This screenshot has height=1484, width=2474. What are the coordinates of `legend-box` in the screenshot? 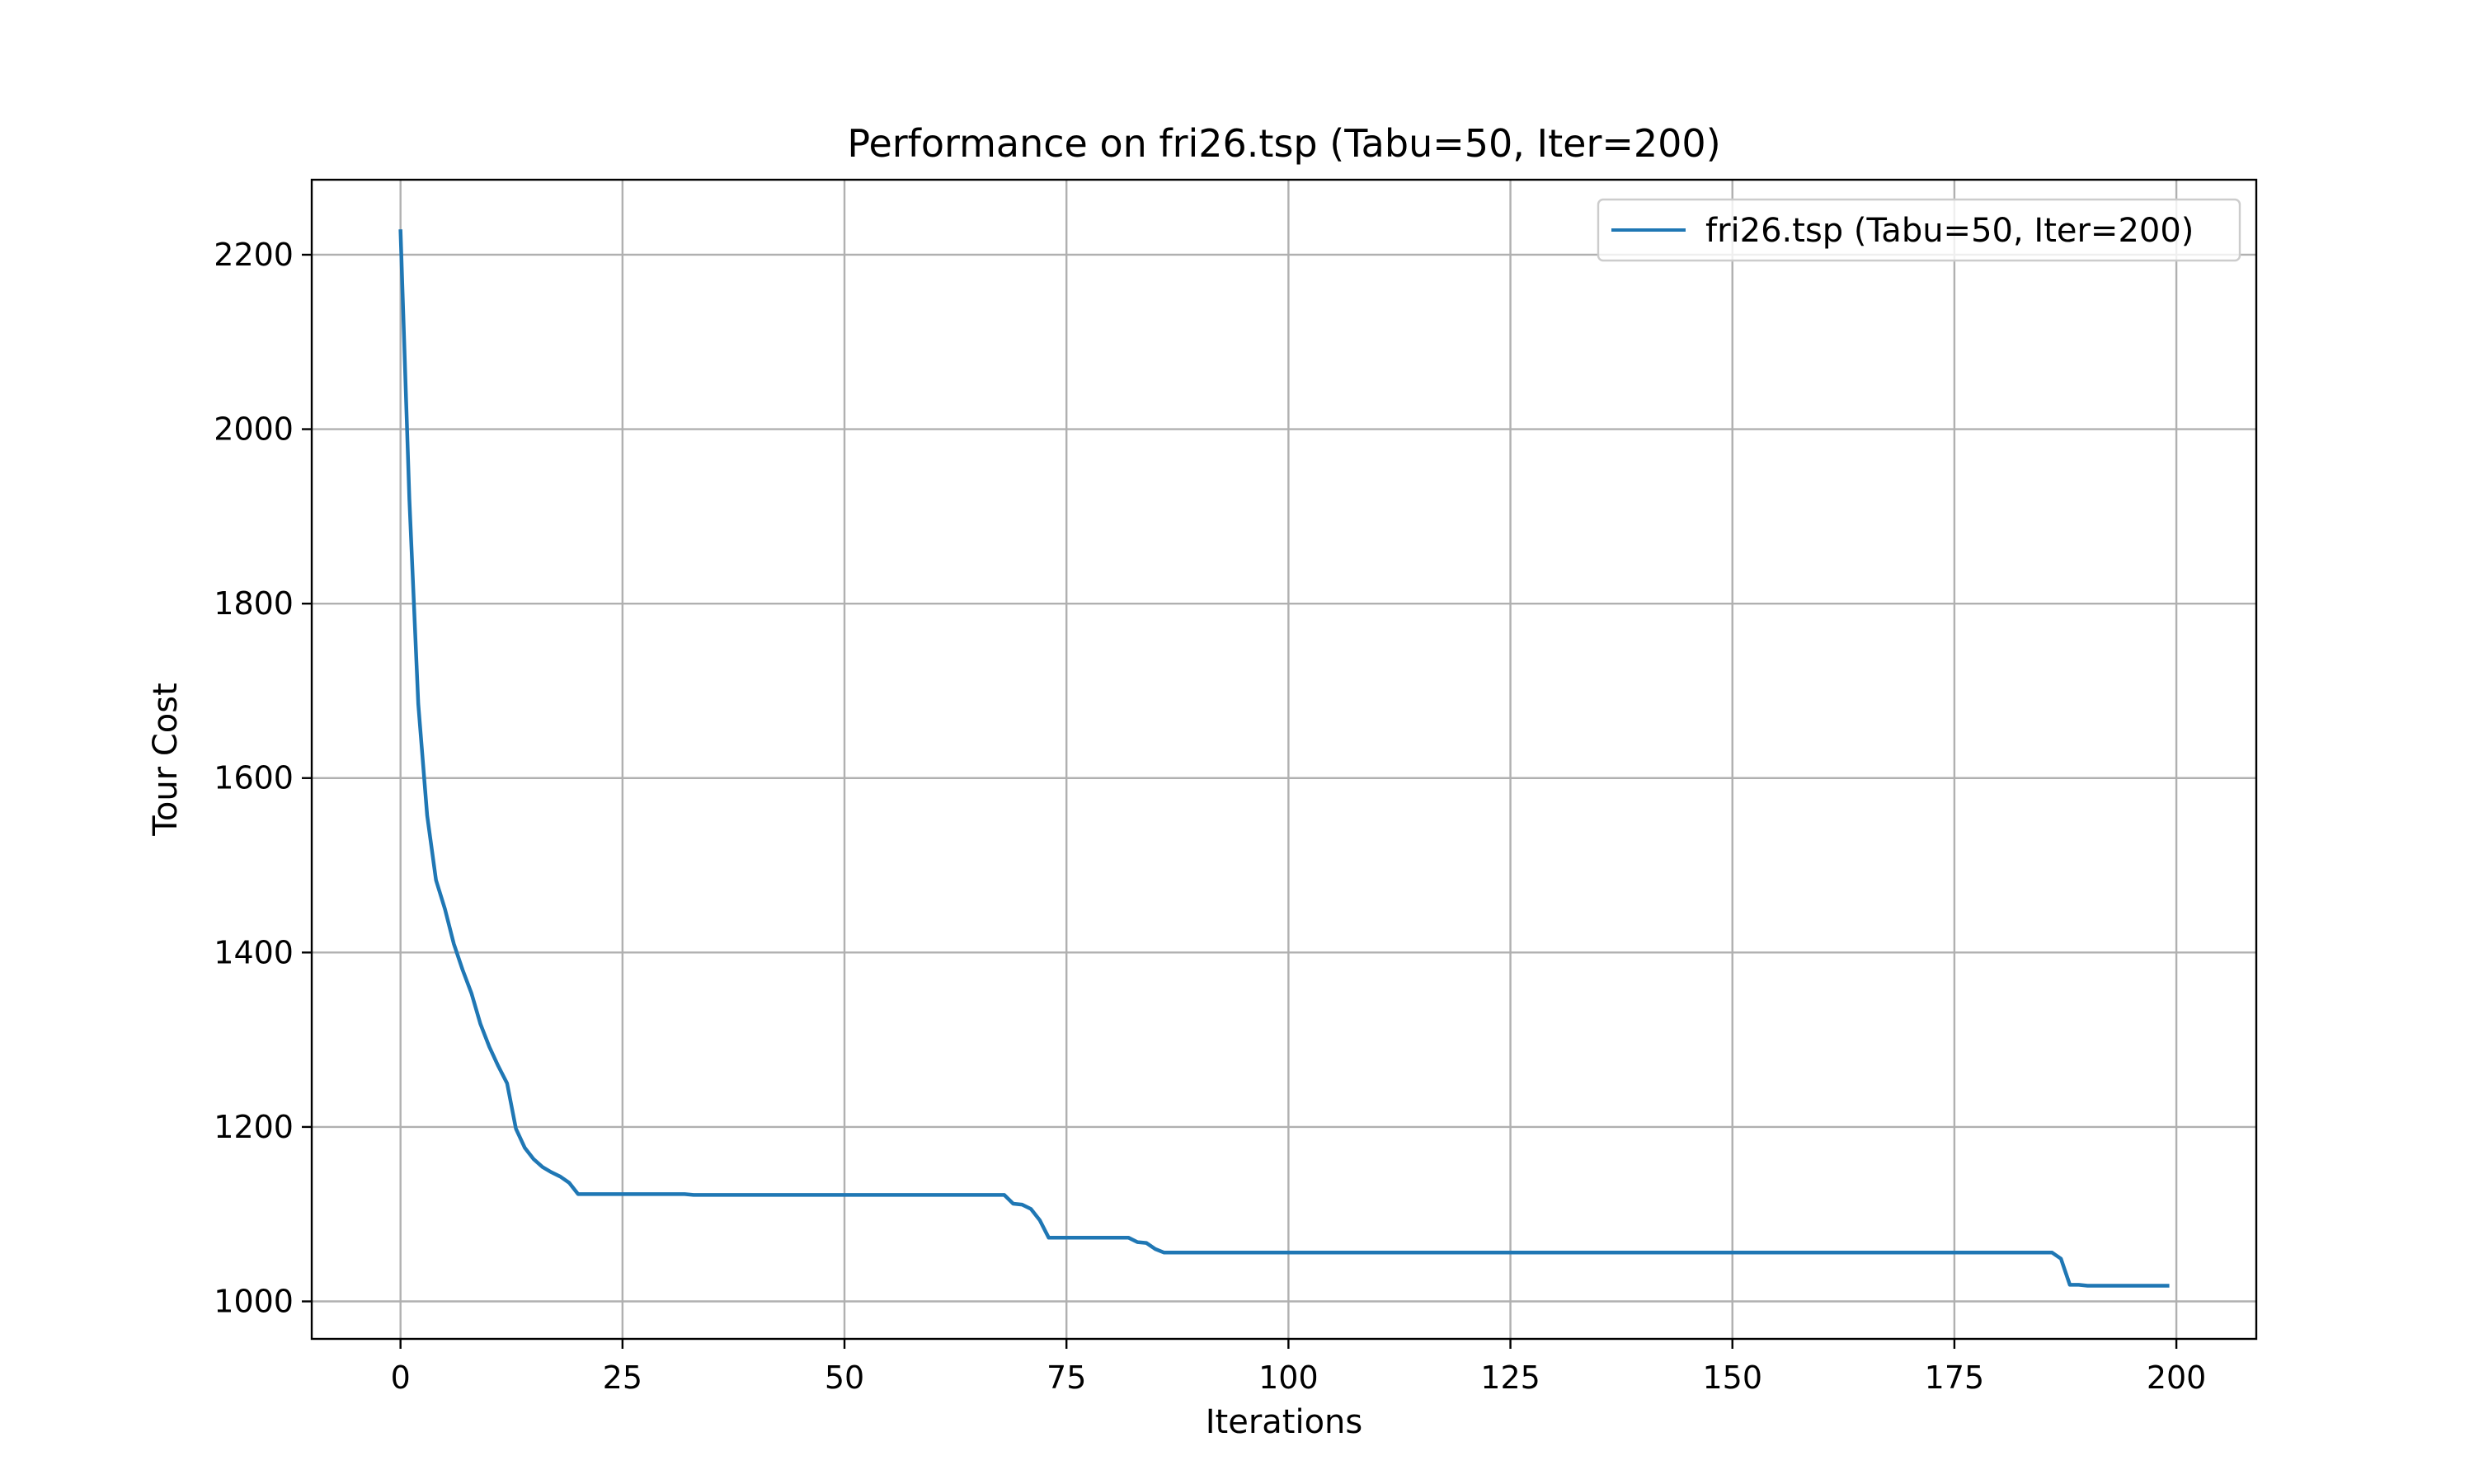 It's located at (1919, 230).